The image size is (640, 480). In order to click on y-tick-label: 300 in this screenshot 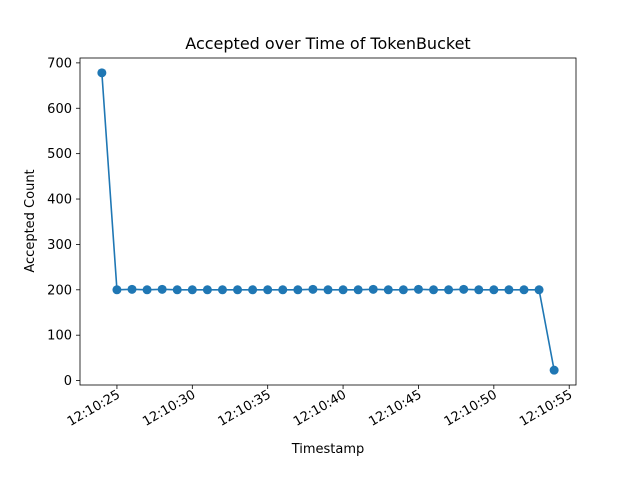, I will do `click(59, 245)`.